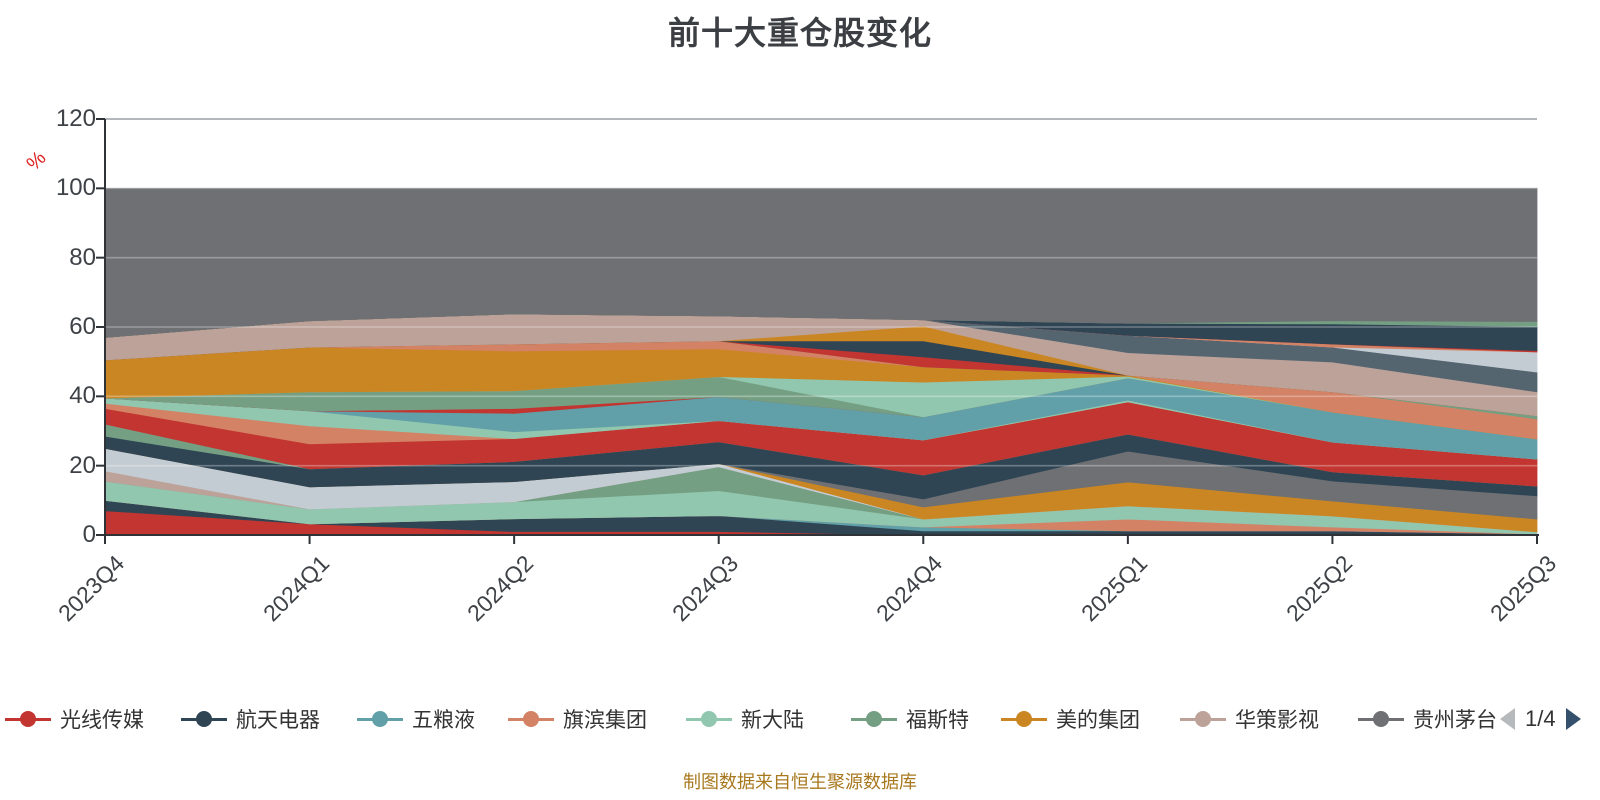 Image resolution: width=1600 pixels, height=800 pixels. Describe the element at coordinates (1098, 720) in the screenshot. I see `legend-label: 美的集团` at that location.